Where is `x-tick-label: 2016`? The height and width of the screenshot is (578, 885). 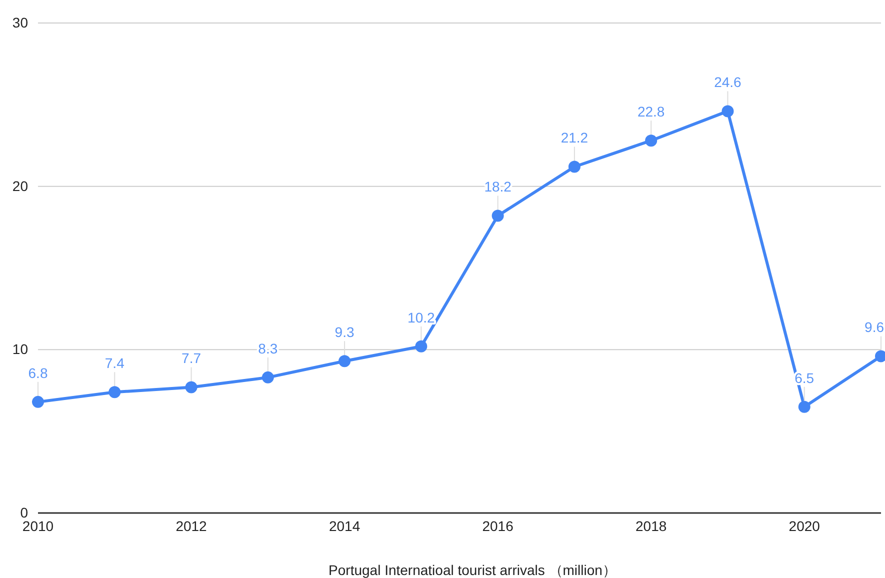
x-tick-label: 2016 is located at coordinates (498, 526).